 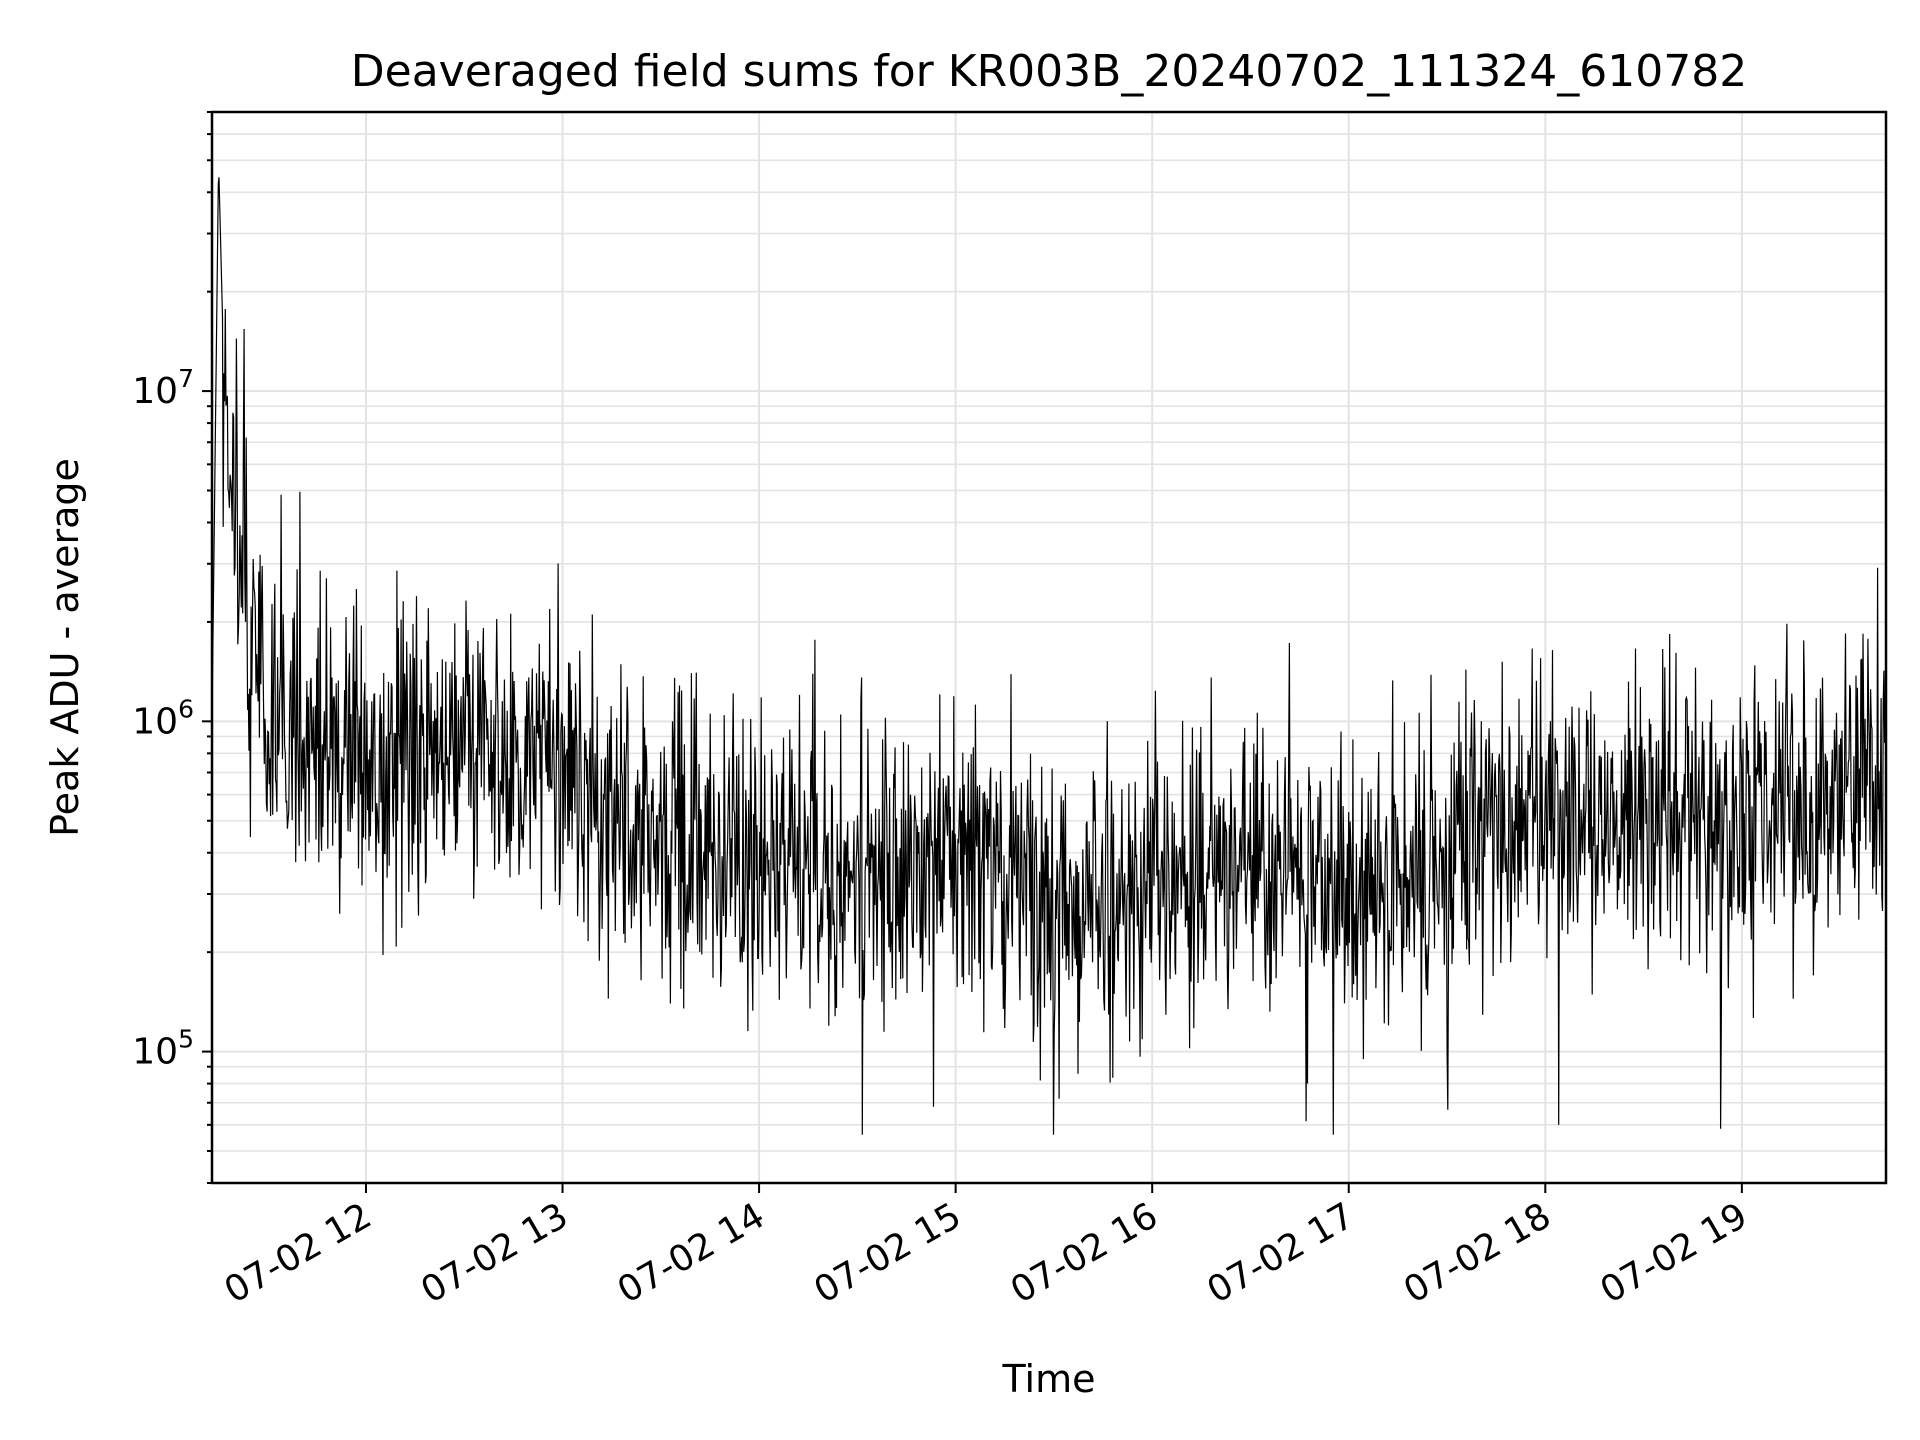 What do you see at coordinates (163, 718) in the screenshot?
I see `y-tick-label: 10⁶` at bounding box center [163, 718].